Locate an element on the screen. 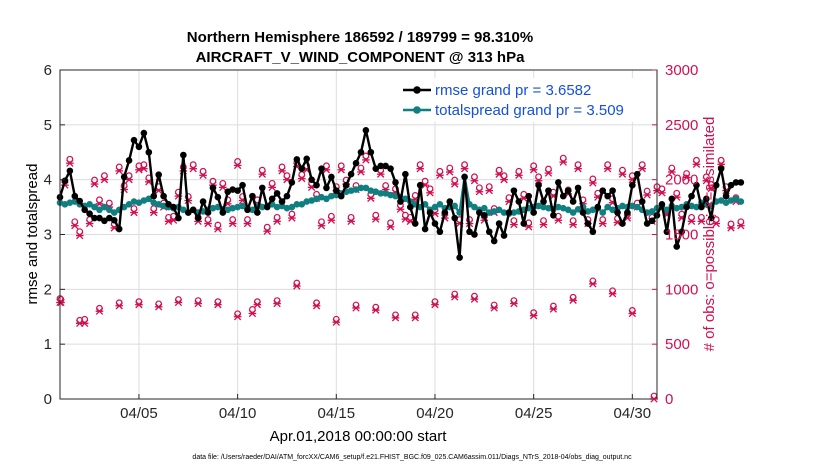 The width and height of the screenshot is (830, 470). left-y-axis-label: rmse and totalspread is located at coordinates (32, 234).